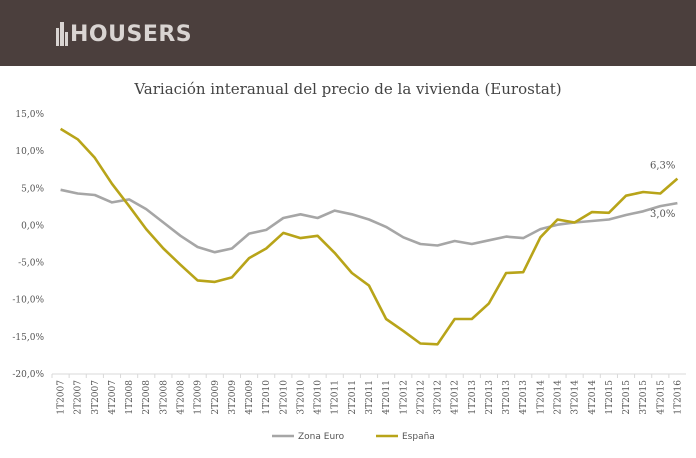  Describe the element at coordinates (164, 397) in the screenshot. I see `x-tick-label: 3T2008` at that location.